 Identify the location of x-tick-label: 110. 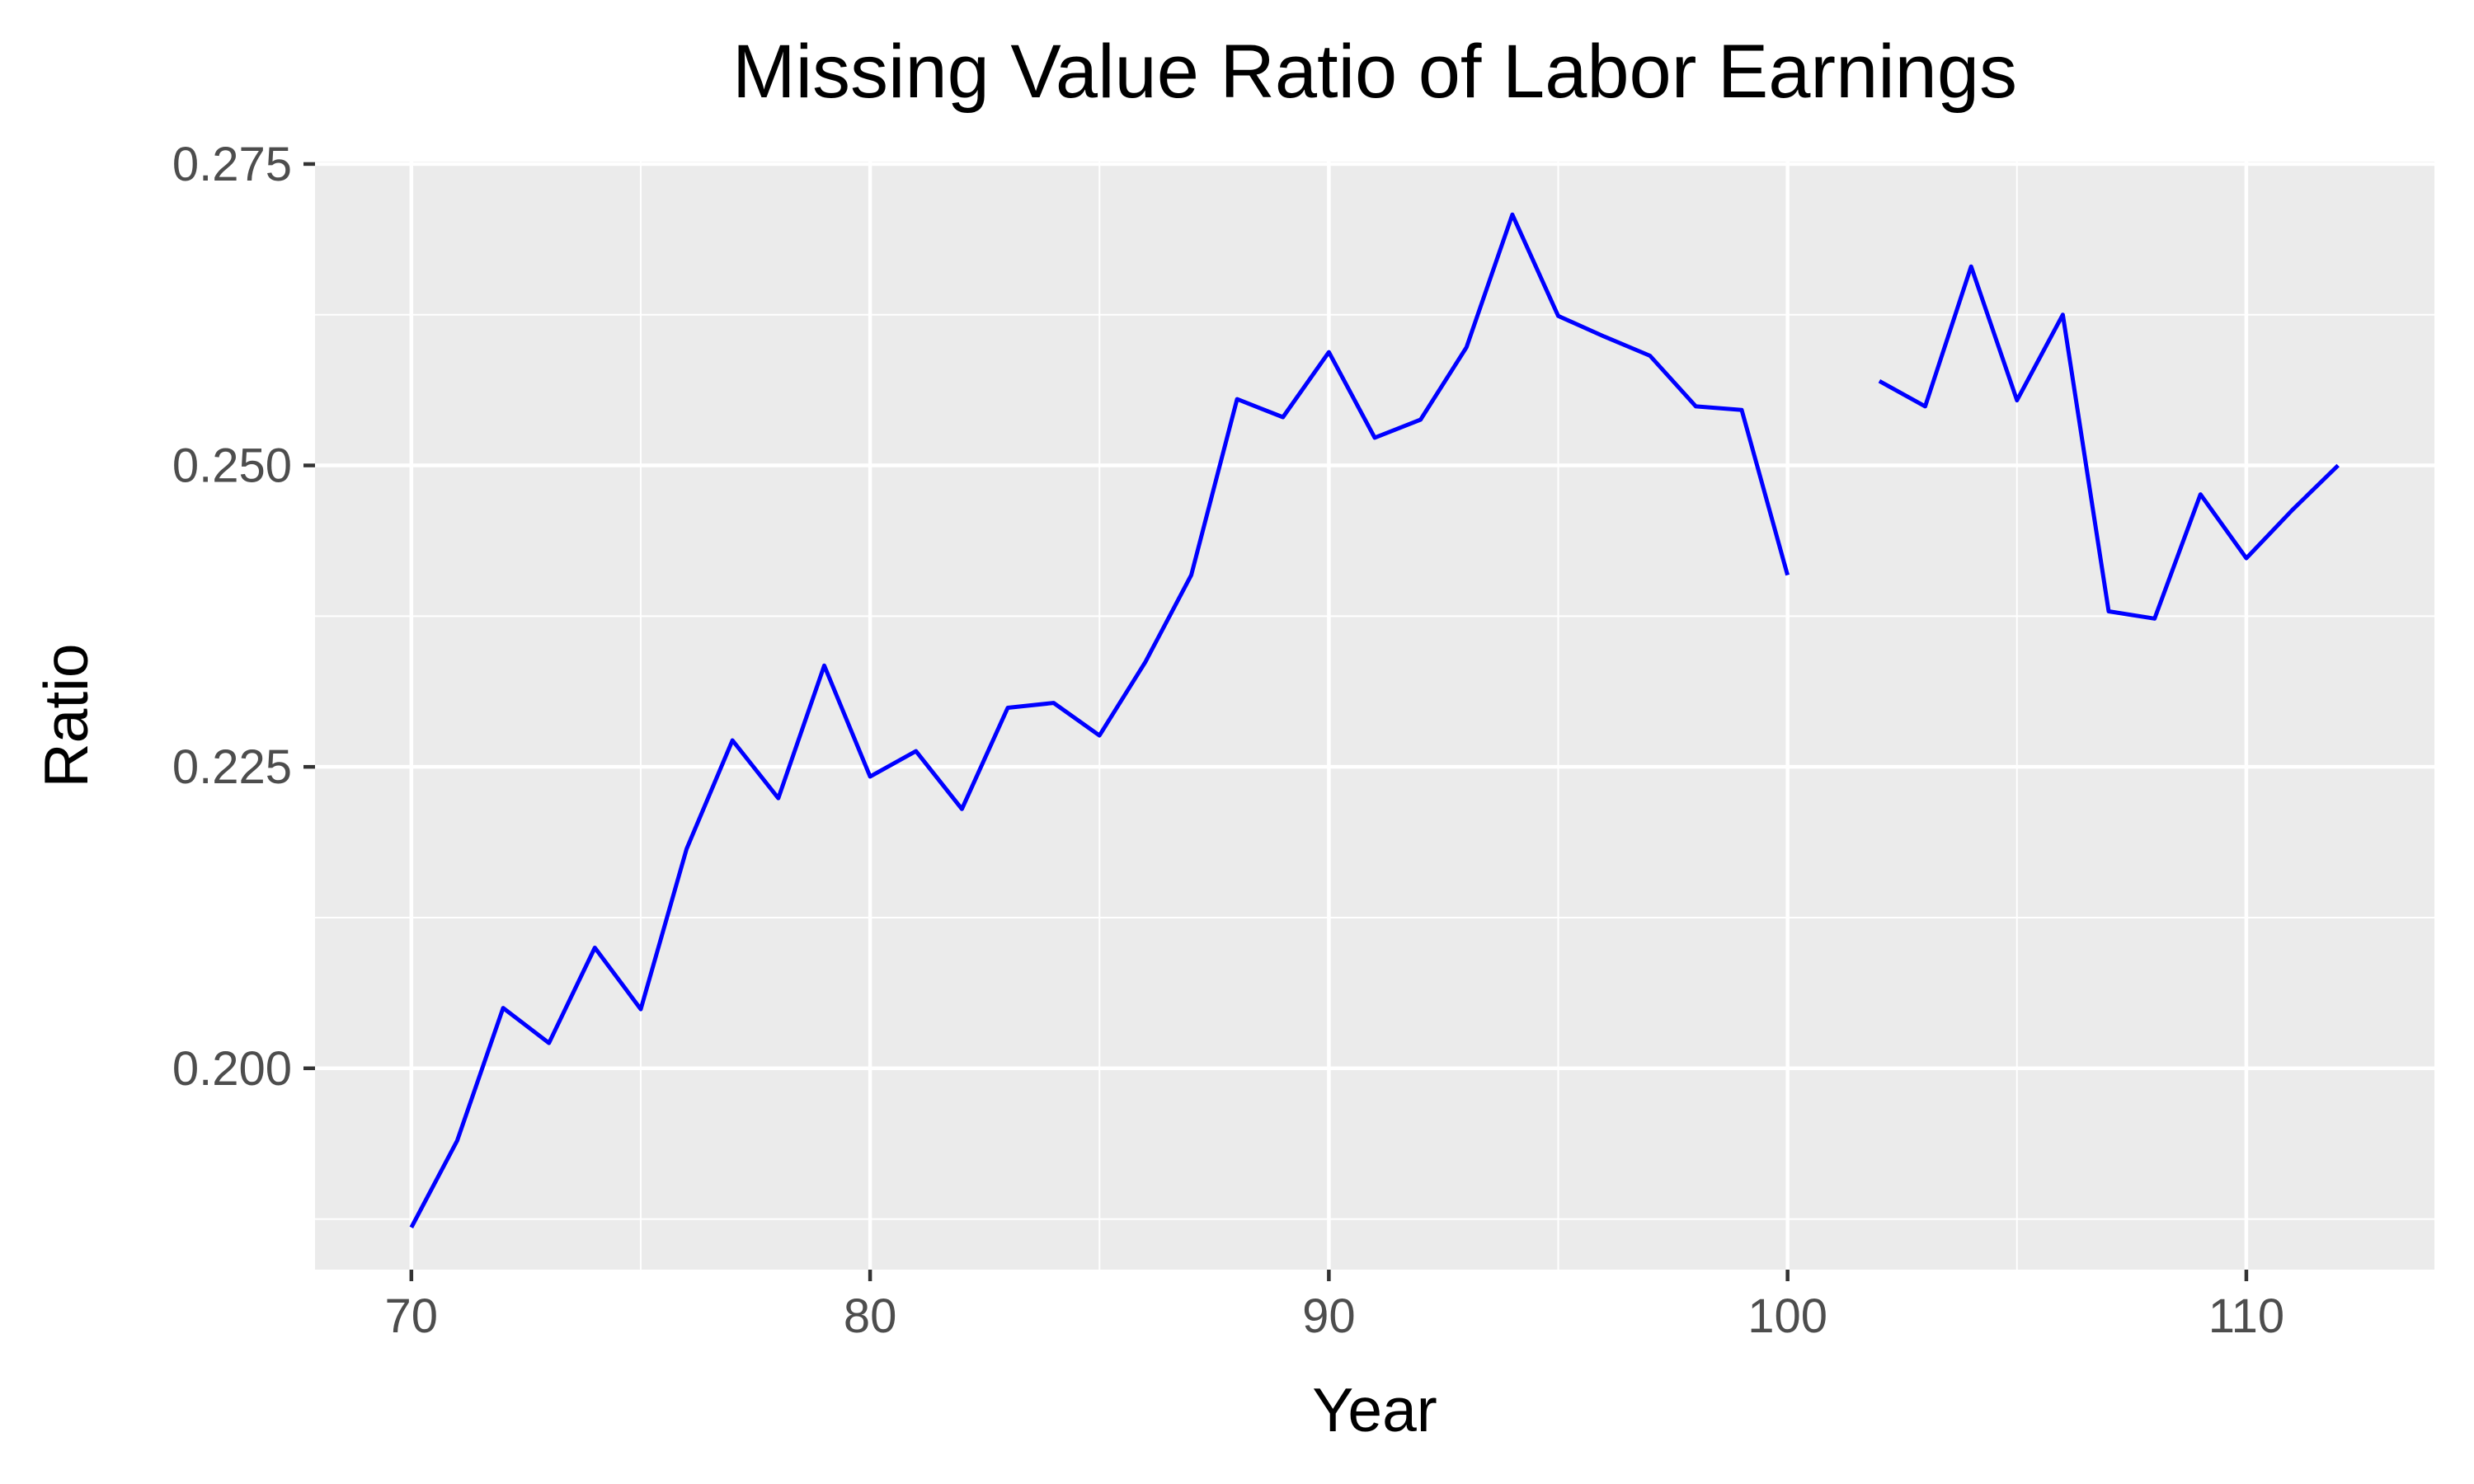
(2246, 1316).